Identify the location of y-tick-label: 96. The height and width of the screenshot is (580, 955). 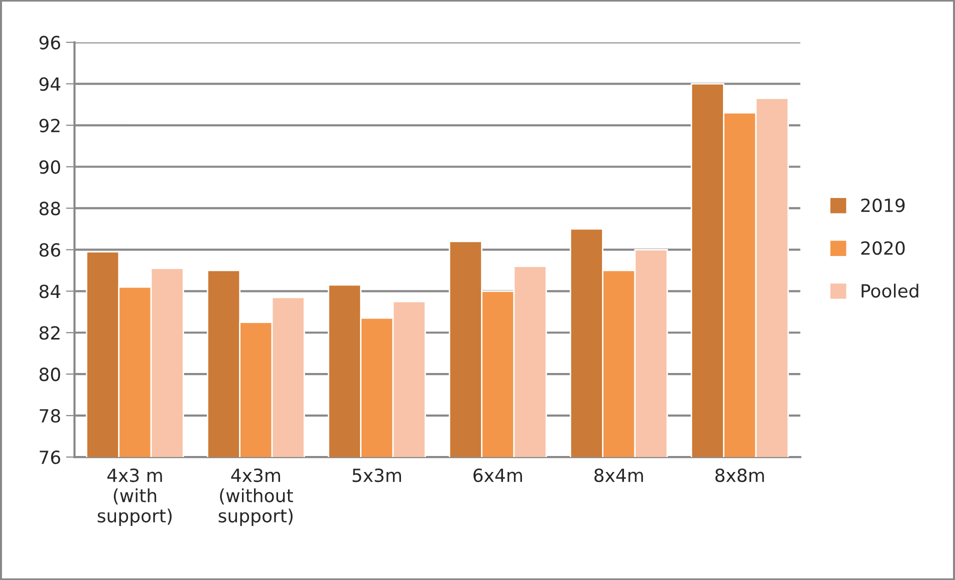
(49, 43).